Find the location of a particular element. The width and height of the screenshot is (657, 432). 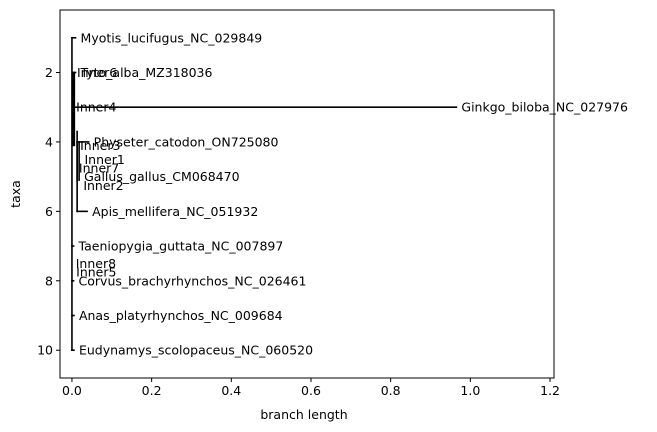

leaf-label: Ginkgo_biloba_NC_027976 is located at coordinates (544, 107).